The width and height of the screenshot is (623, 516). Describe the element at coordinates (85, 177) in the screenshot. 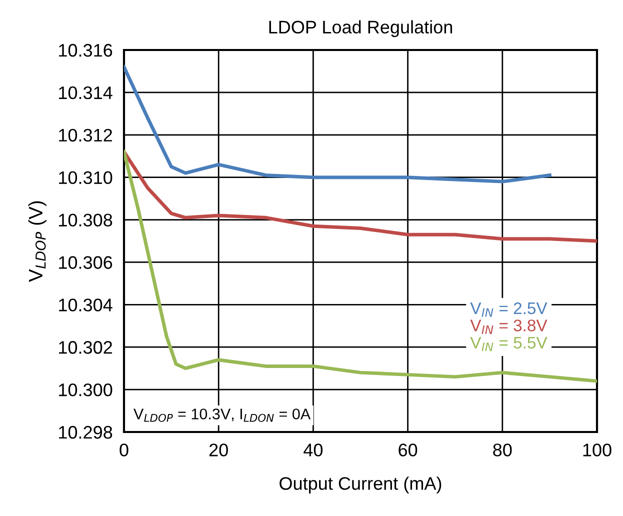

I see `y-tick-label: 10.310` at that location.